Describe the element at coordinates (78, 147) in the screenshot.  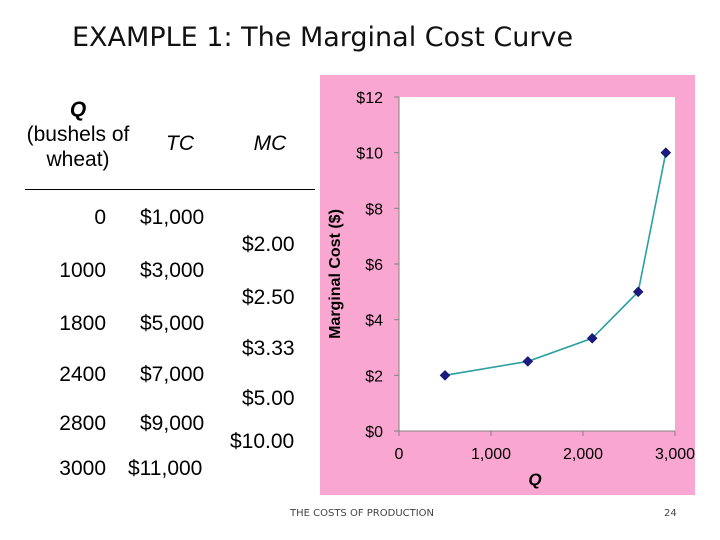
I see `q-description: (bushels of wheat)` at that location.